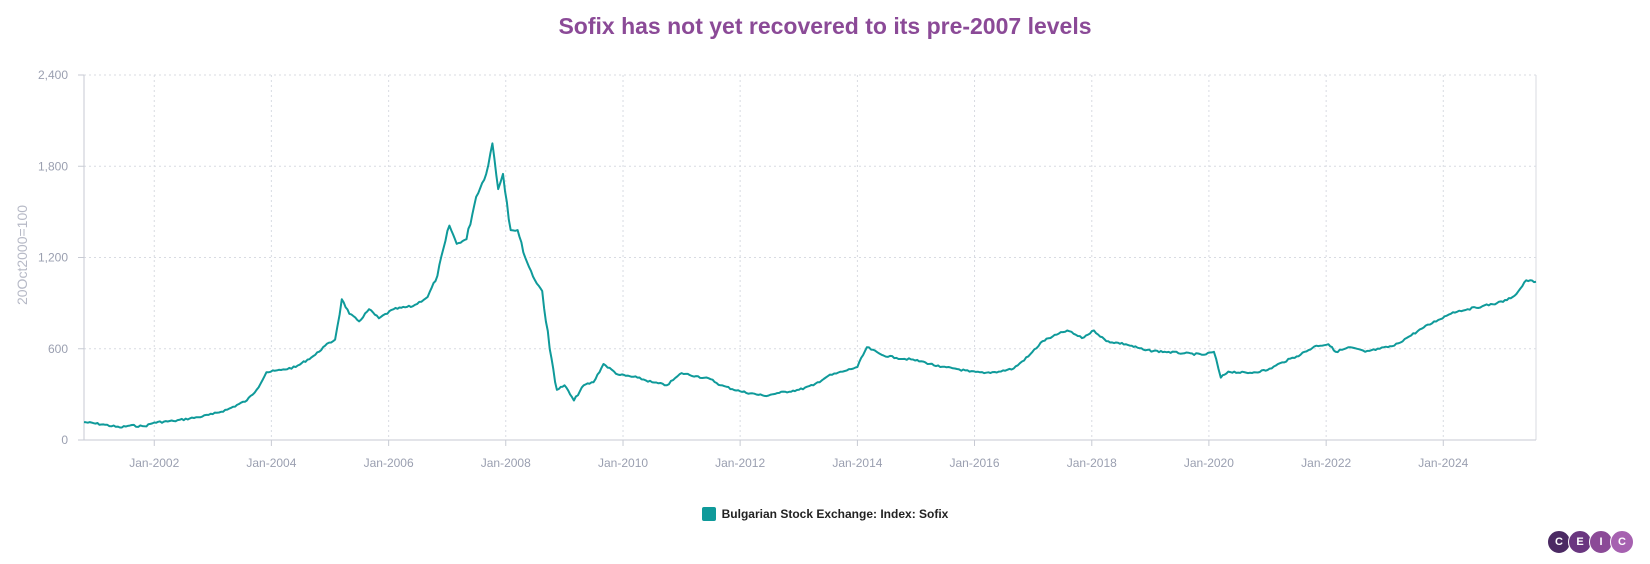  Describe the element at coordinates (974, 463) in the screenshot. I see `x-tick-label: Jan-2016` at that location.